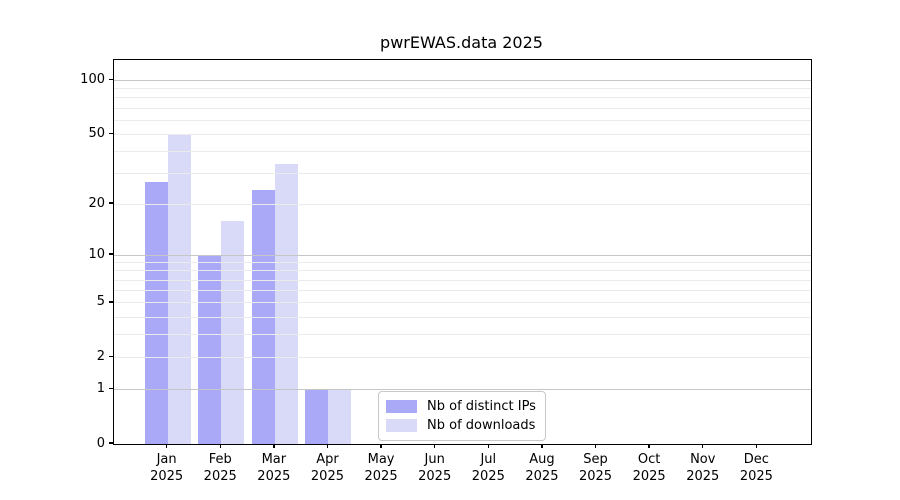  Describe the element at coordinates (274, 468) in the screenshot. I see `x-axis-tick-label: Mar 2025` at that location.